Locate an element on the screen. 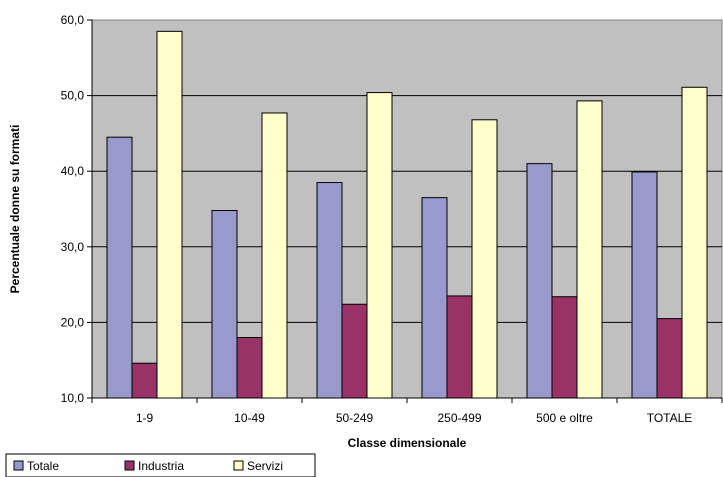 This screenshot has width=723, height=477. y-tick-labels: 10,0 20,0 30,0 40,0 50,0 60,0 is located at coordinates (73, 209).